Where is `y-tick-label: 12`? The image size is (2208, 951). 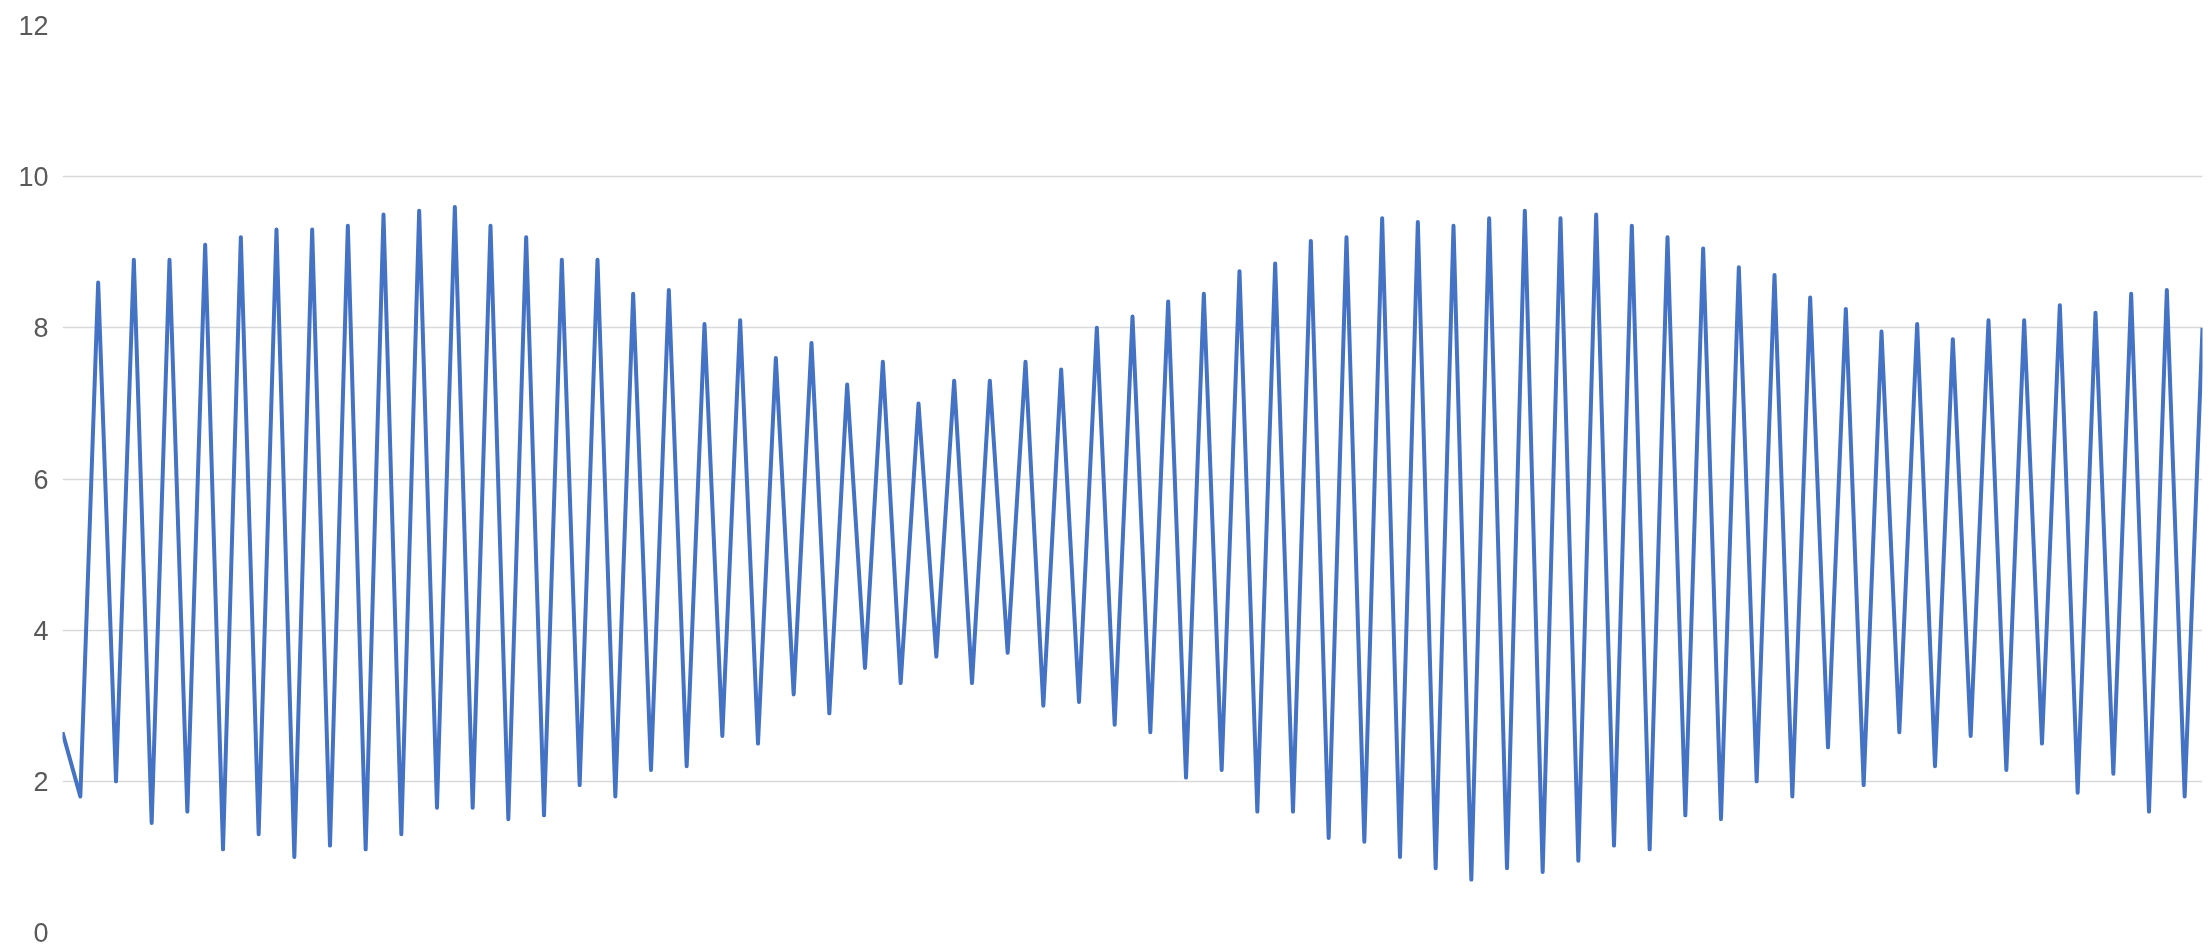
y-tick-label: 12 is located at coordinates (33, 26).